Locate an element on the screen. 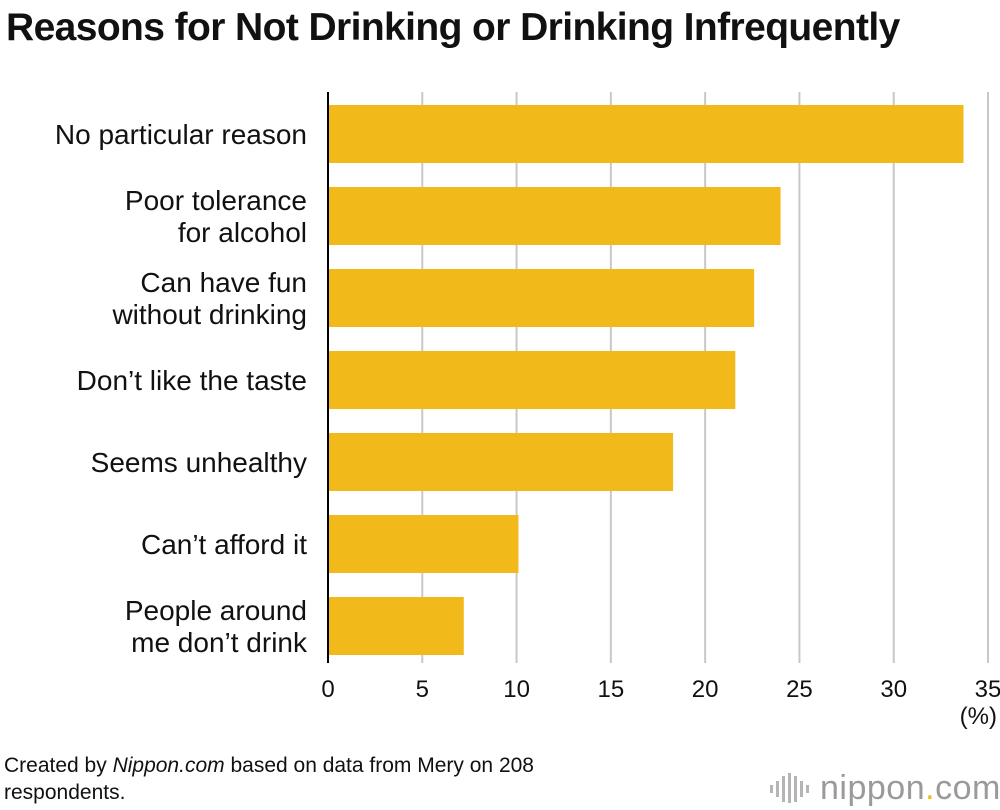  x-tick-label: 5 is located at coordinates (422, 689).